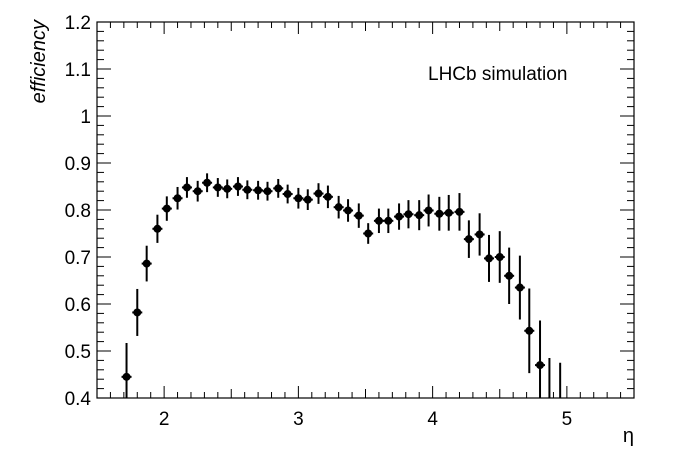  What do you see at coordinates (78, 23) in the screenshot?
I see `y-tick-label: 1.2` at bounding box center [78, 23].